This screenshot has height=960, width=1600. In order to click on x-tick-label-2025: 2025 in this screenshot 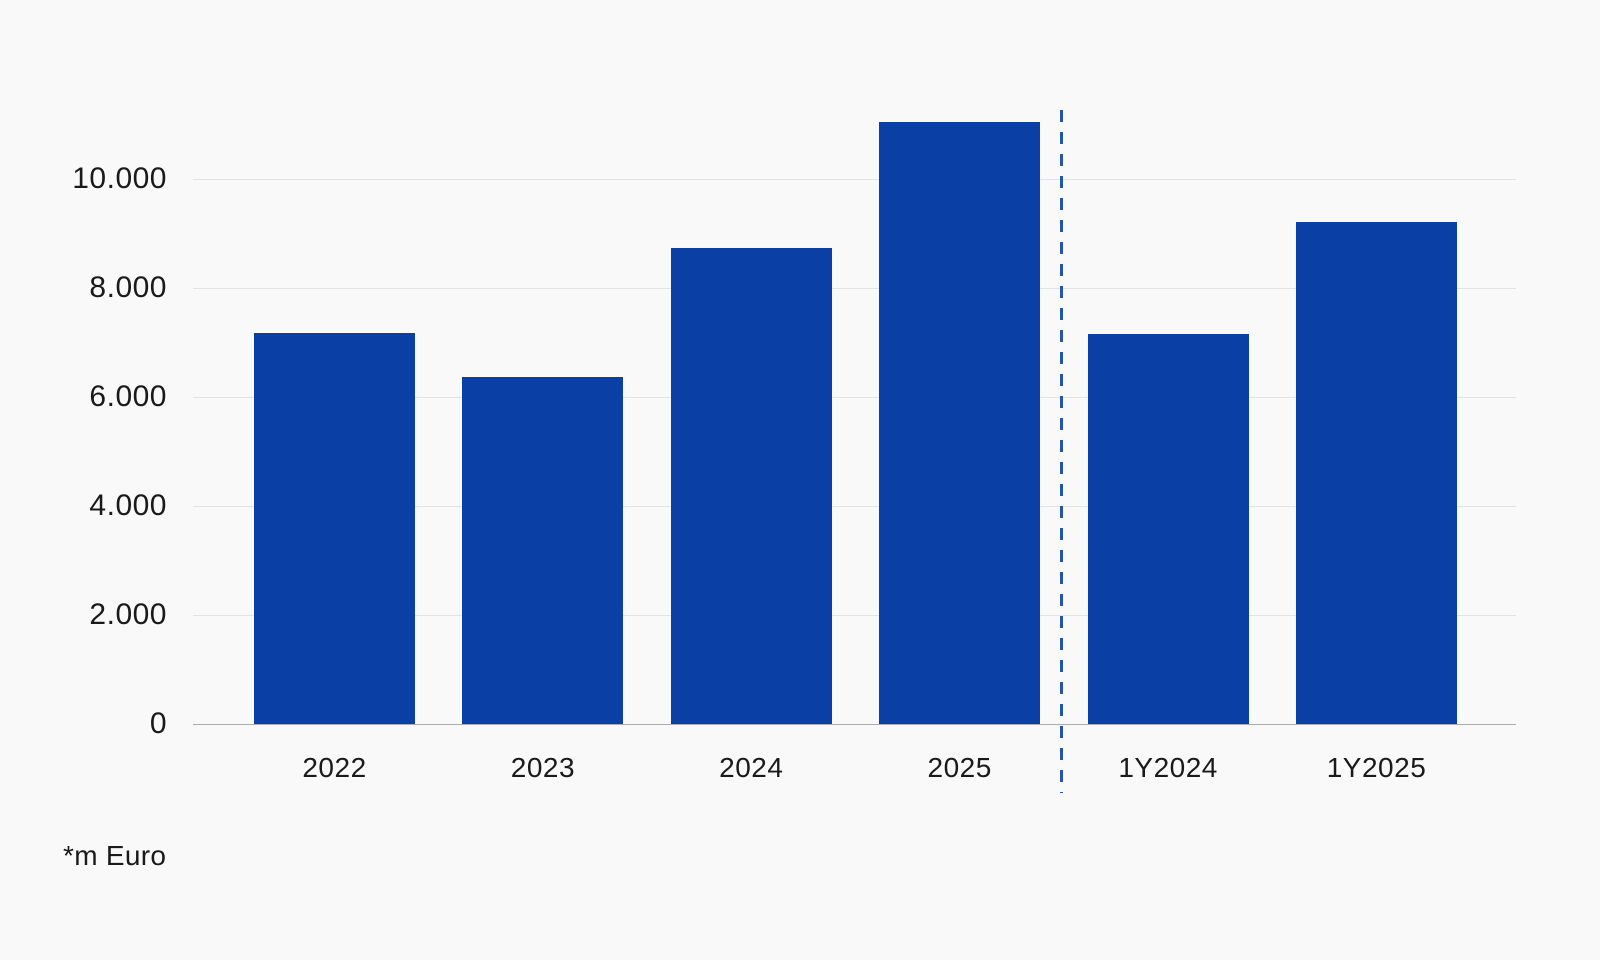, I will do `click(959, 767)`.